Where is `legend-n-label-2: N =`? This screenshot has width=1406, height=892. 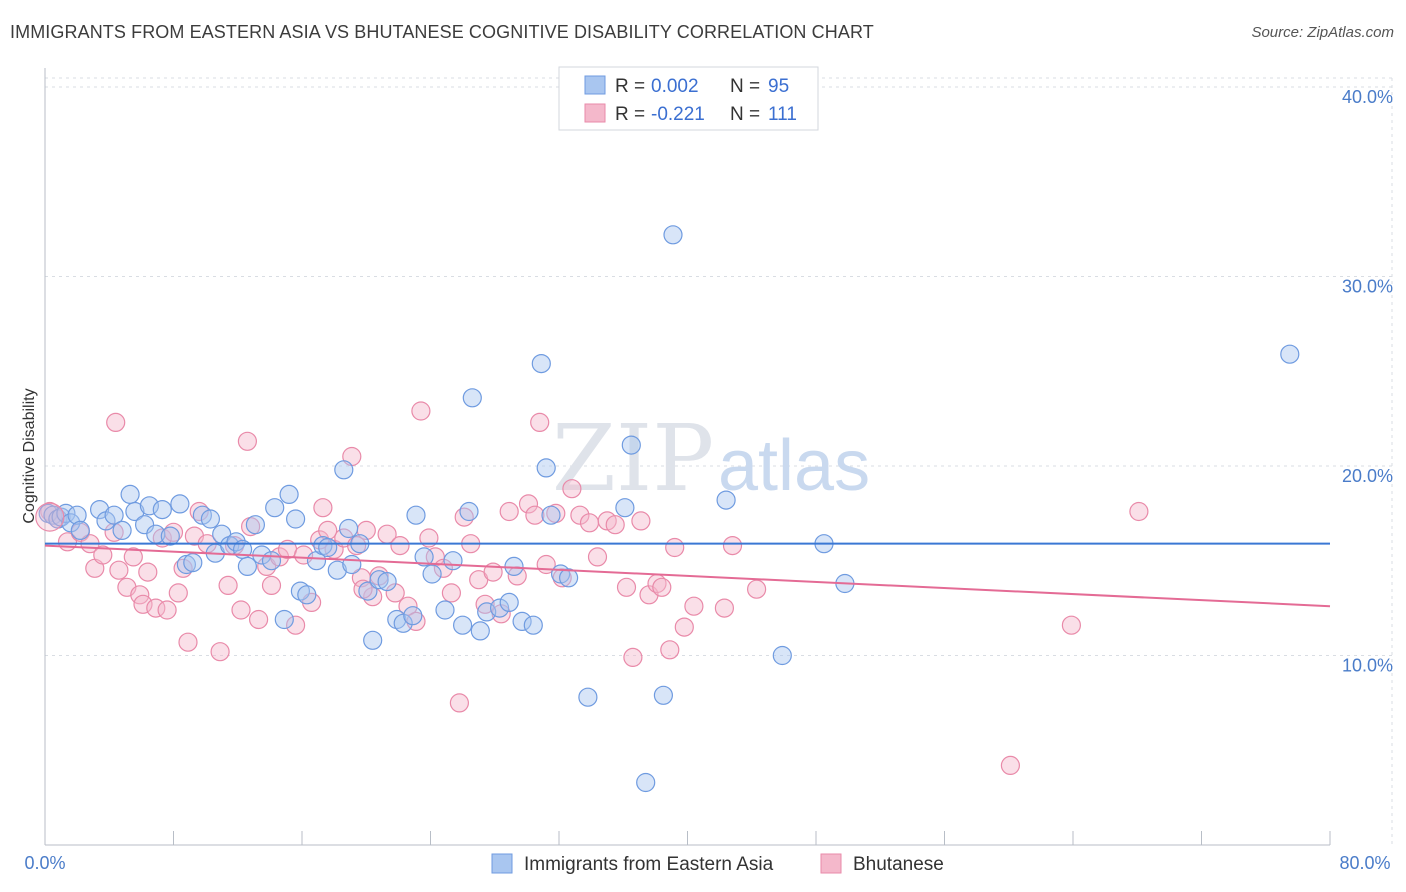
legend-n-label-2: N = is located at coordinates (745, 114).